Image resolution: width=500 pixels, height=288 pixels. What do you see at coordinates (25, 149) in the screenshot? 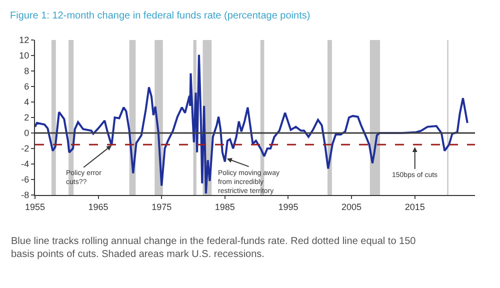
I see `y-tick-label: -2` at bounding box center [25, 149].